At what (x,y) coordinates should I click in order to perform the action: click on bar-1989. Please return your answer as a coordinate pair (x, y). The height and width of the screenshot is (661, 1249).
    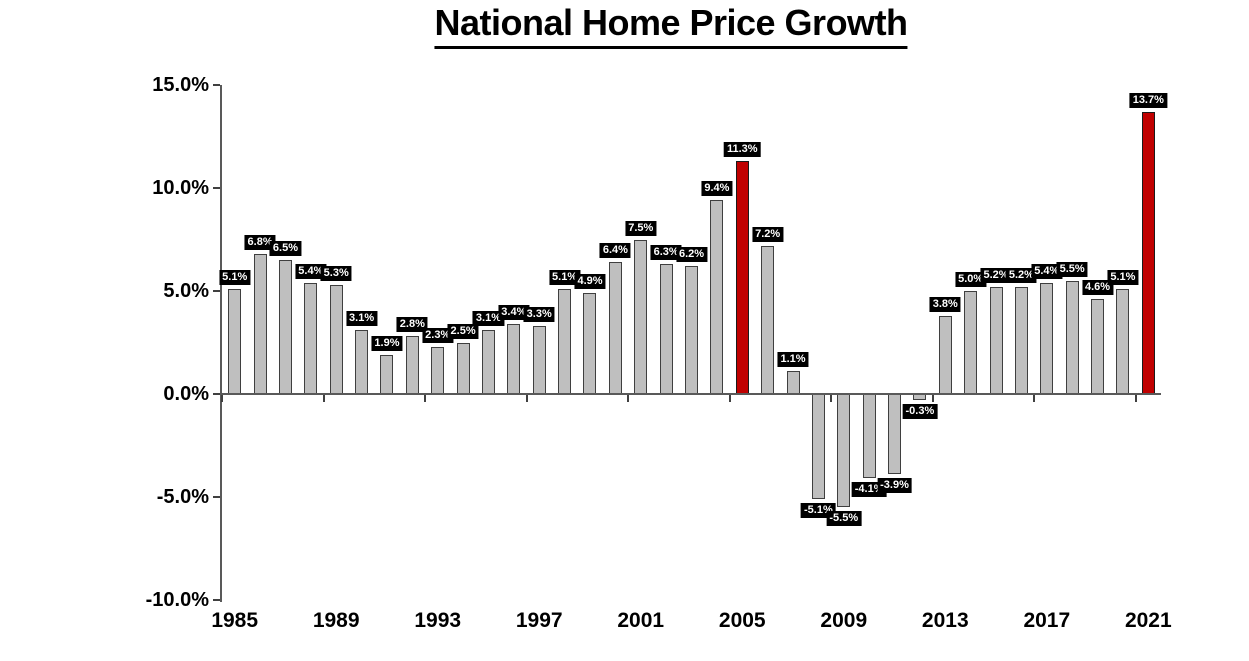
    Looking at the image, I should click on (336, 339).